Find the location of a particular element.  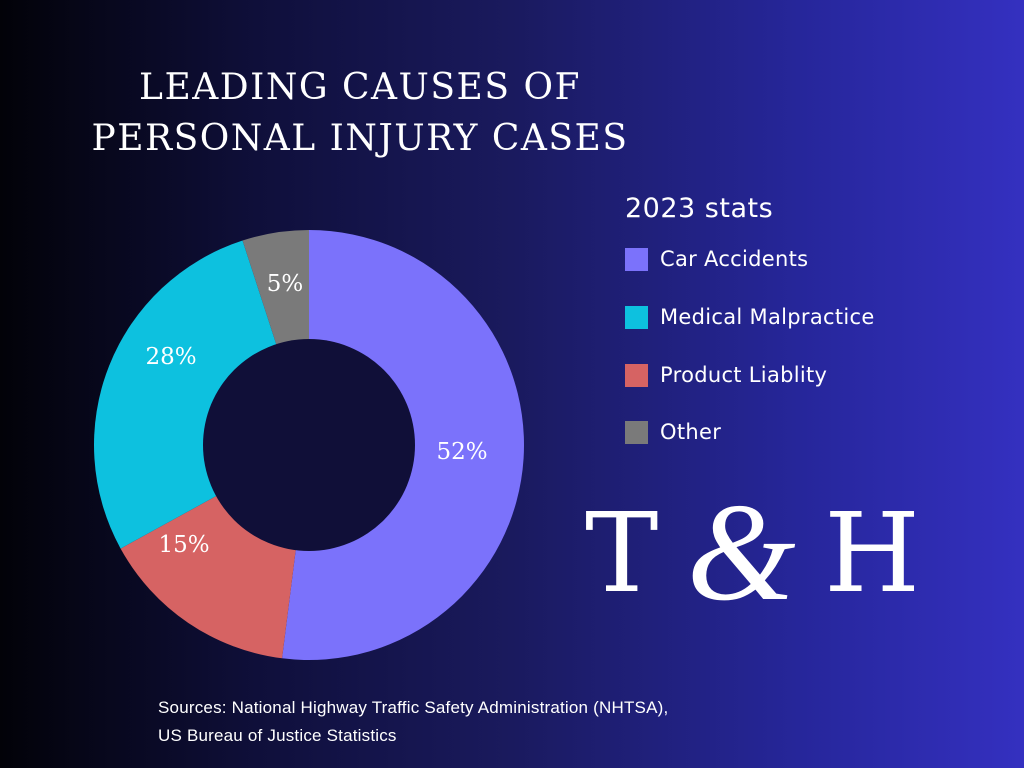

logo-letter-t: T is located at coordinates (622, 553).